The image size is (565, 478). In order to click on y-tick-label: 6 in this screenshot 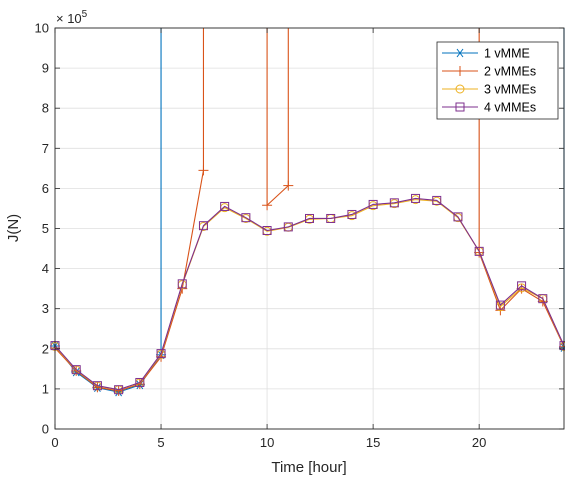, I will do `click(45, 188)`.